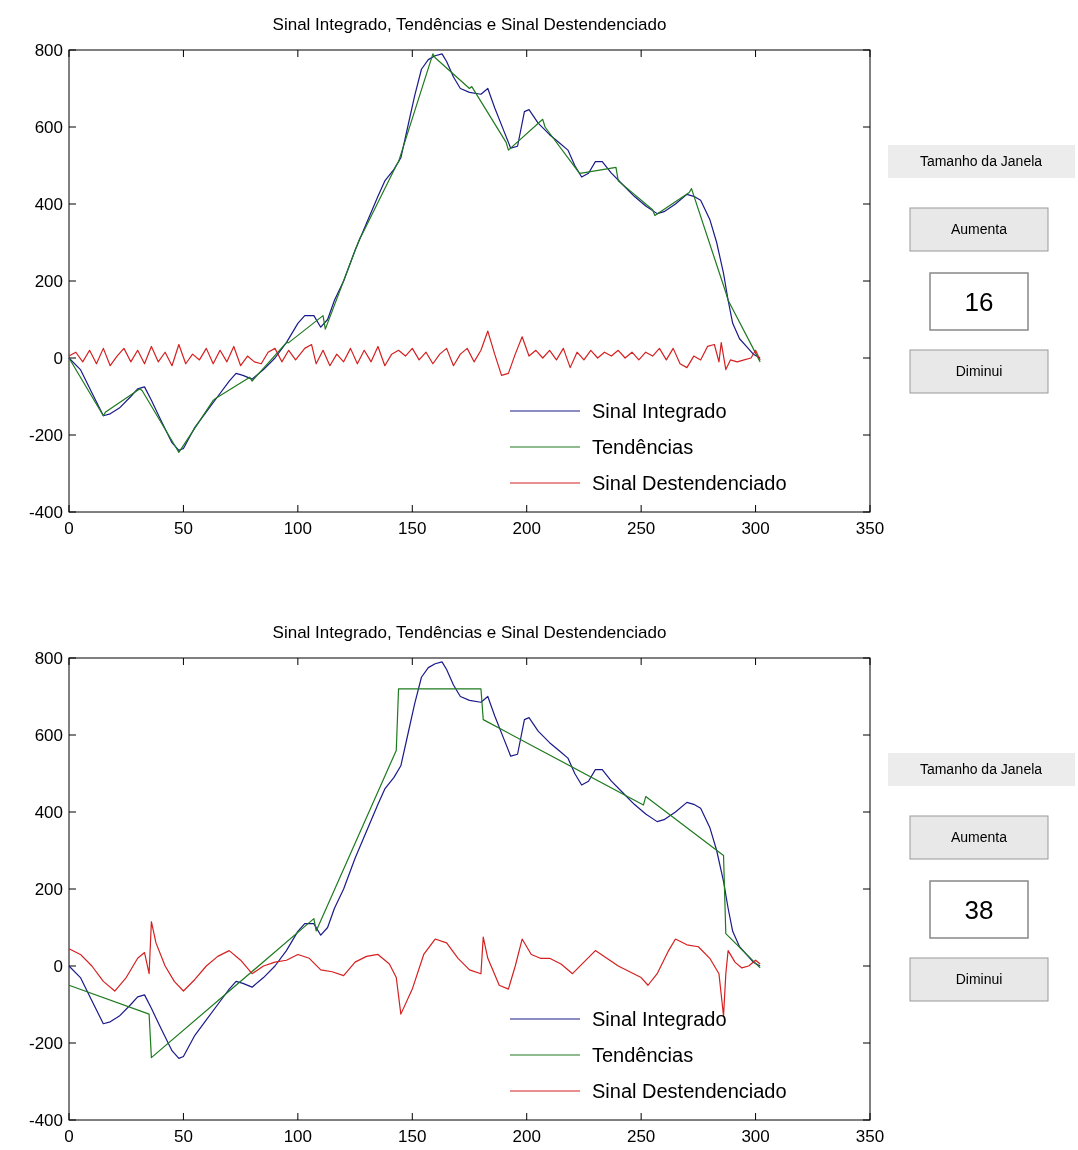 This screenshot has height=1150, width=1078. Describe the element at coordinates (979, 909) in the screenshot. I see `text-field: 38` at that location.